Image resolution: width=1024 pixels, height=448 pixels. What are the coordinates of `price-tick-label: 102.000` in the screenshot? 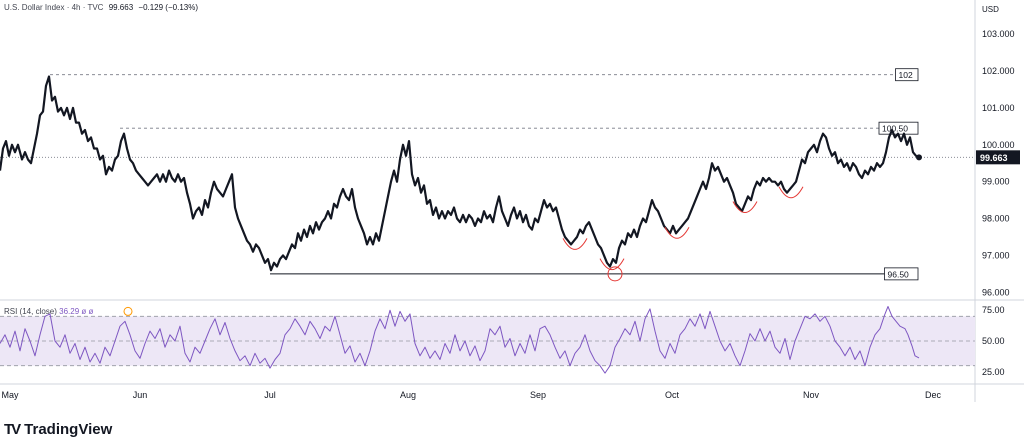 It's located at (998, 71).